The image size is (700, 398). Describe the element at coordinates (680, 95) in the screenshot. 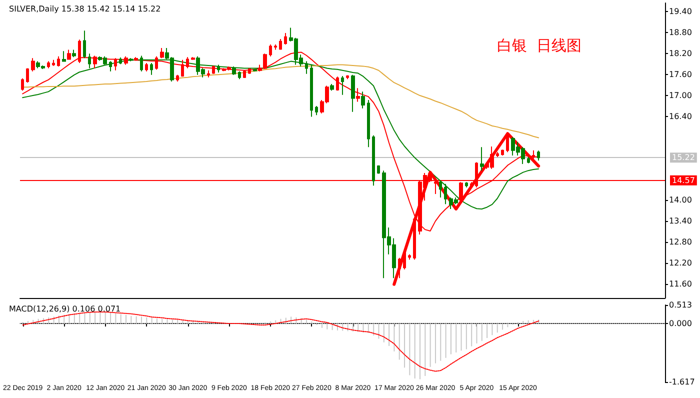

I see `y-tick-label: 17.00` at that location.